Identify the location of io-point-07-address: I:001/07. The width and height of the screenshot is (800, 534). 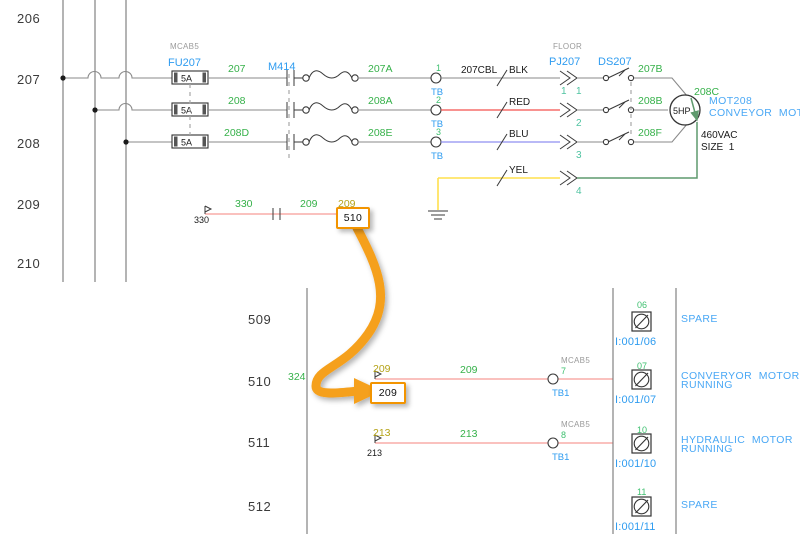
(635, 400).